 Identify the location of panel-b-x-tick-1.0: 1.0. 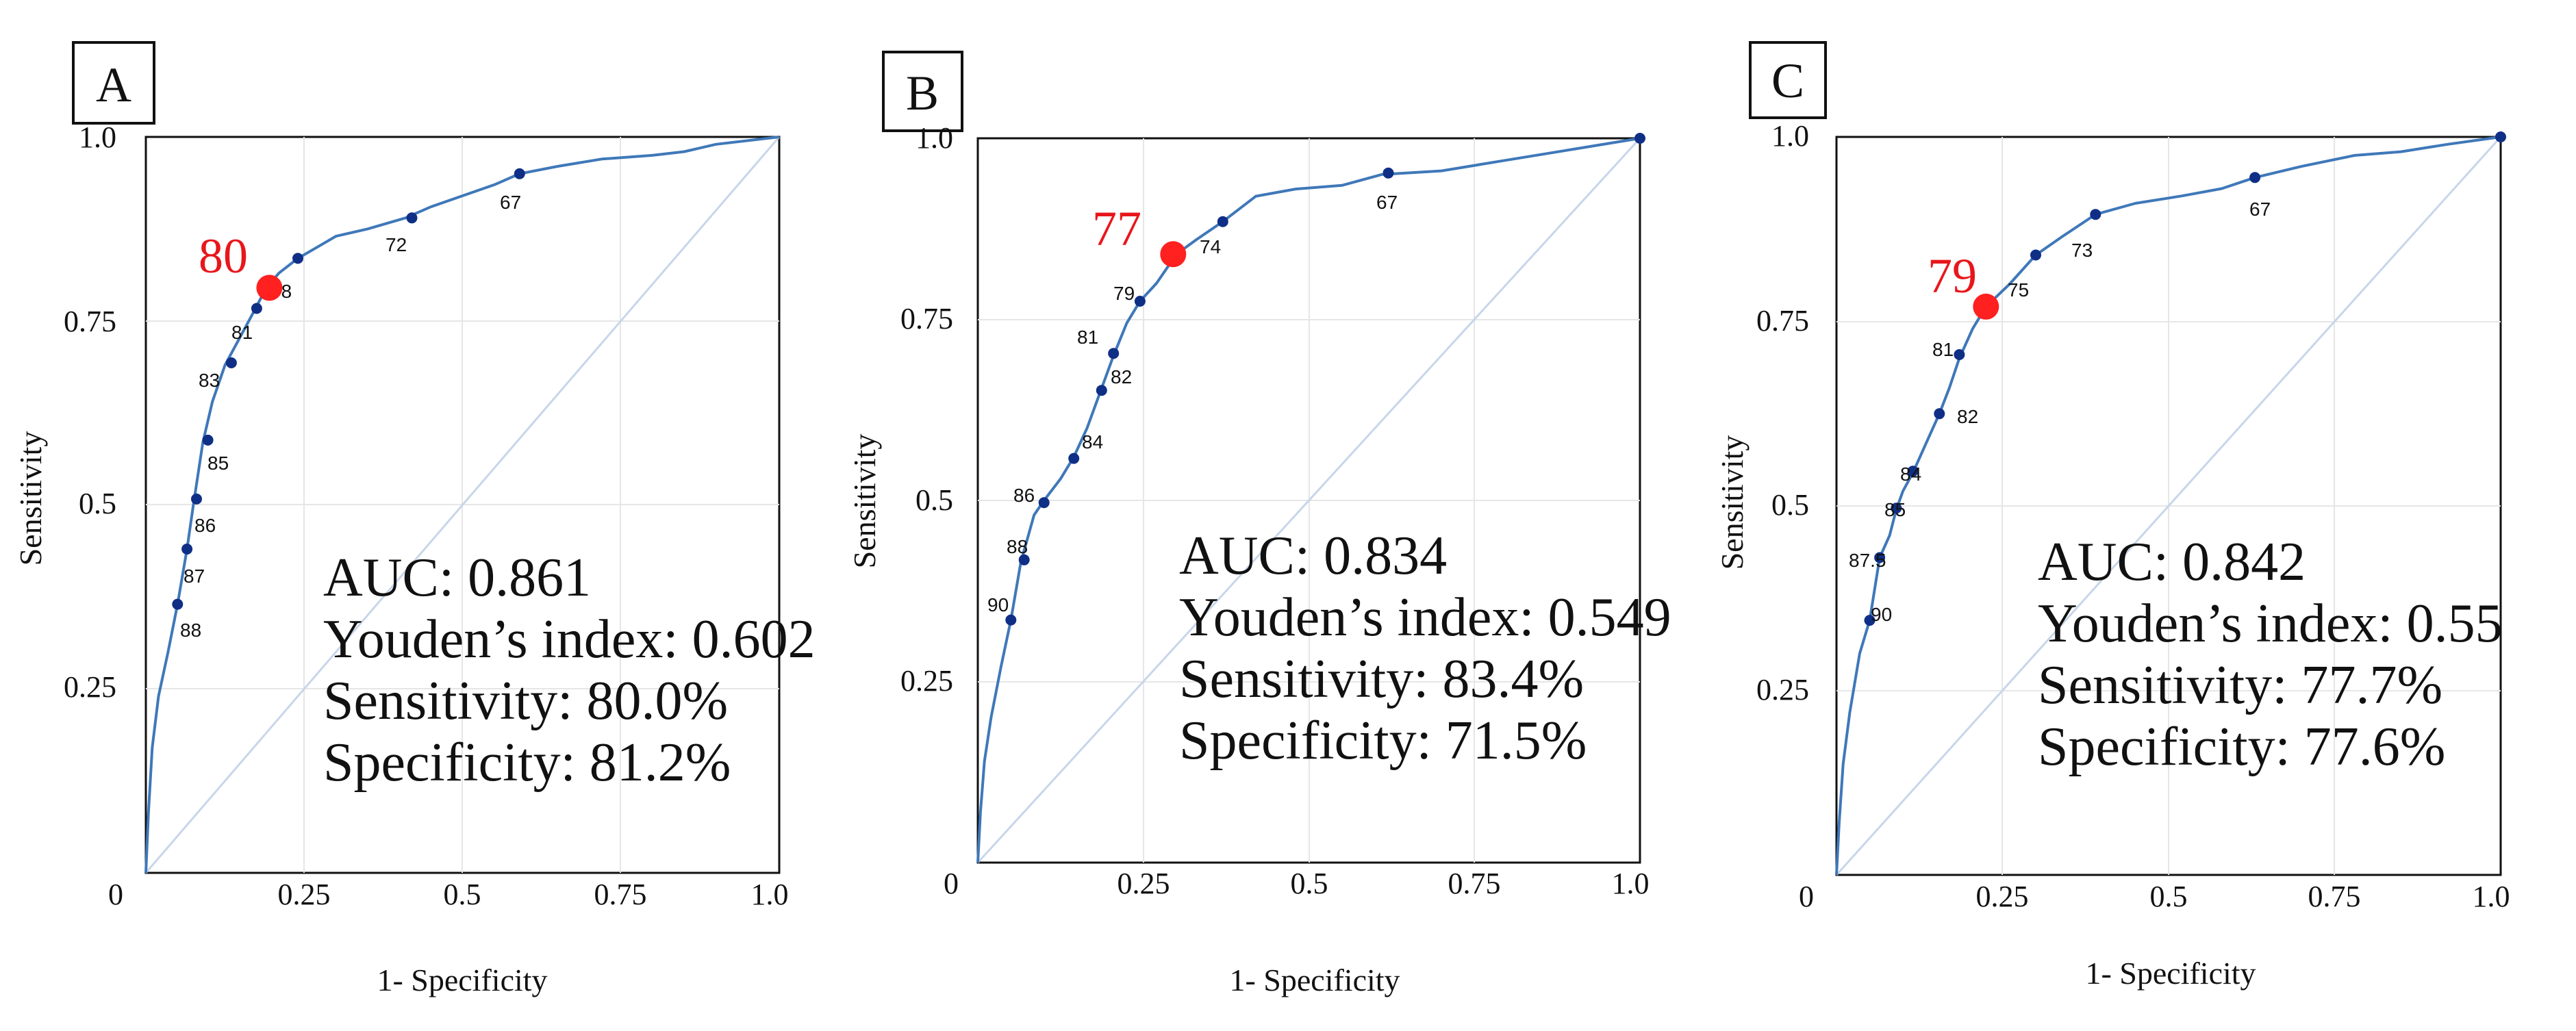
(1631, 883).